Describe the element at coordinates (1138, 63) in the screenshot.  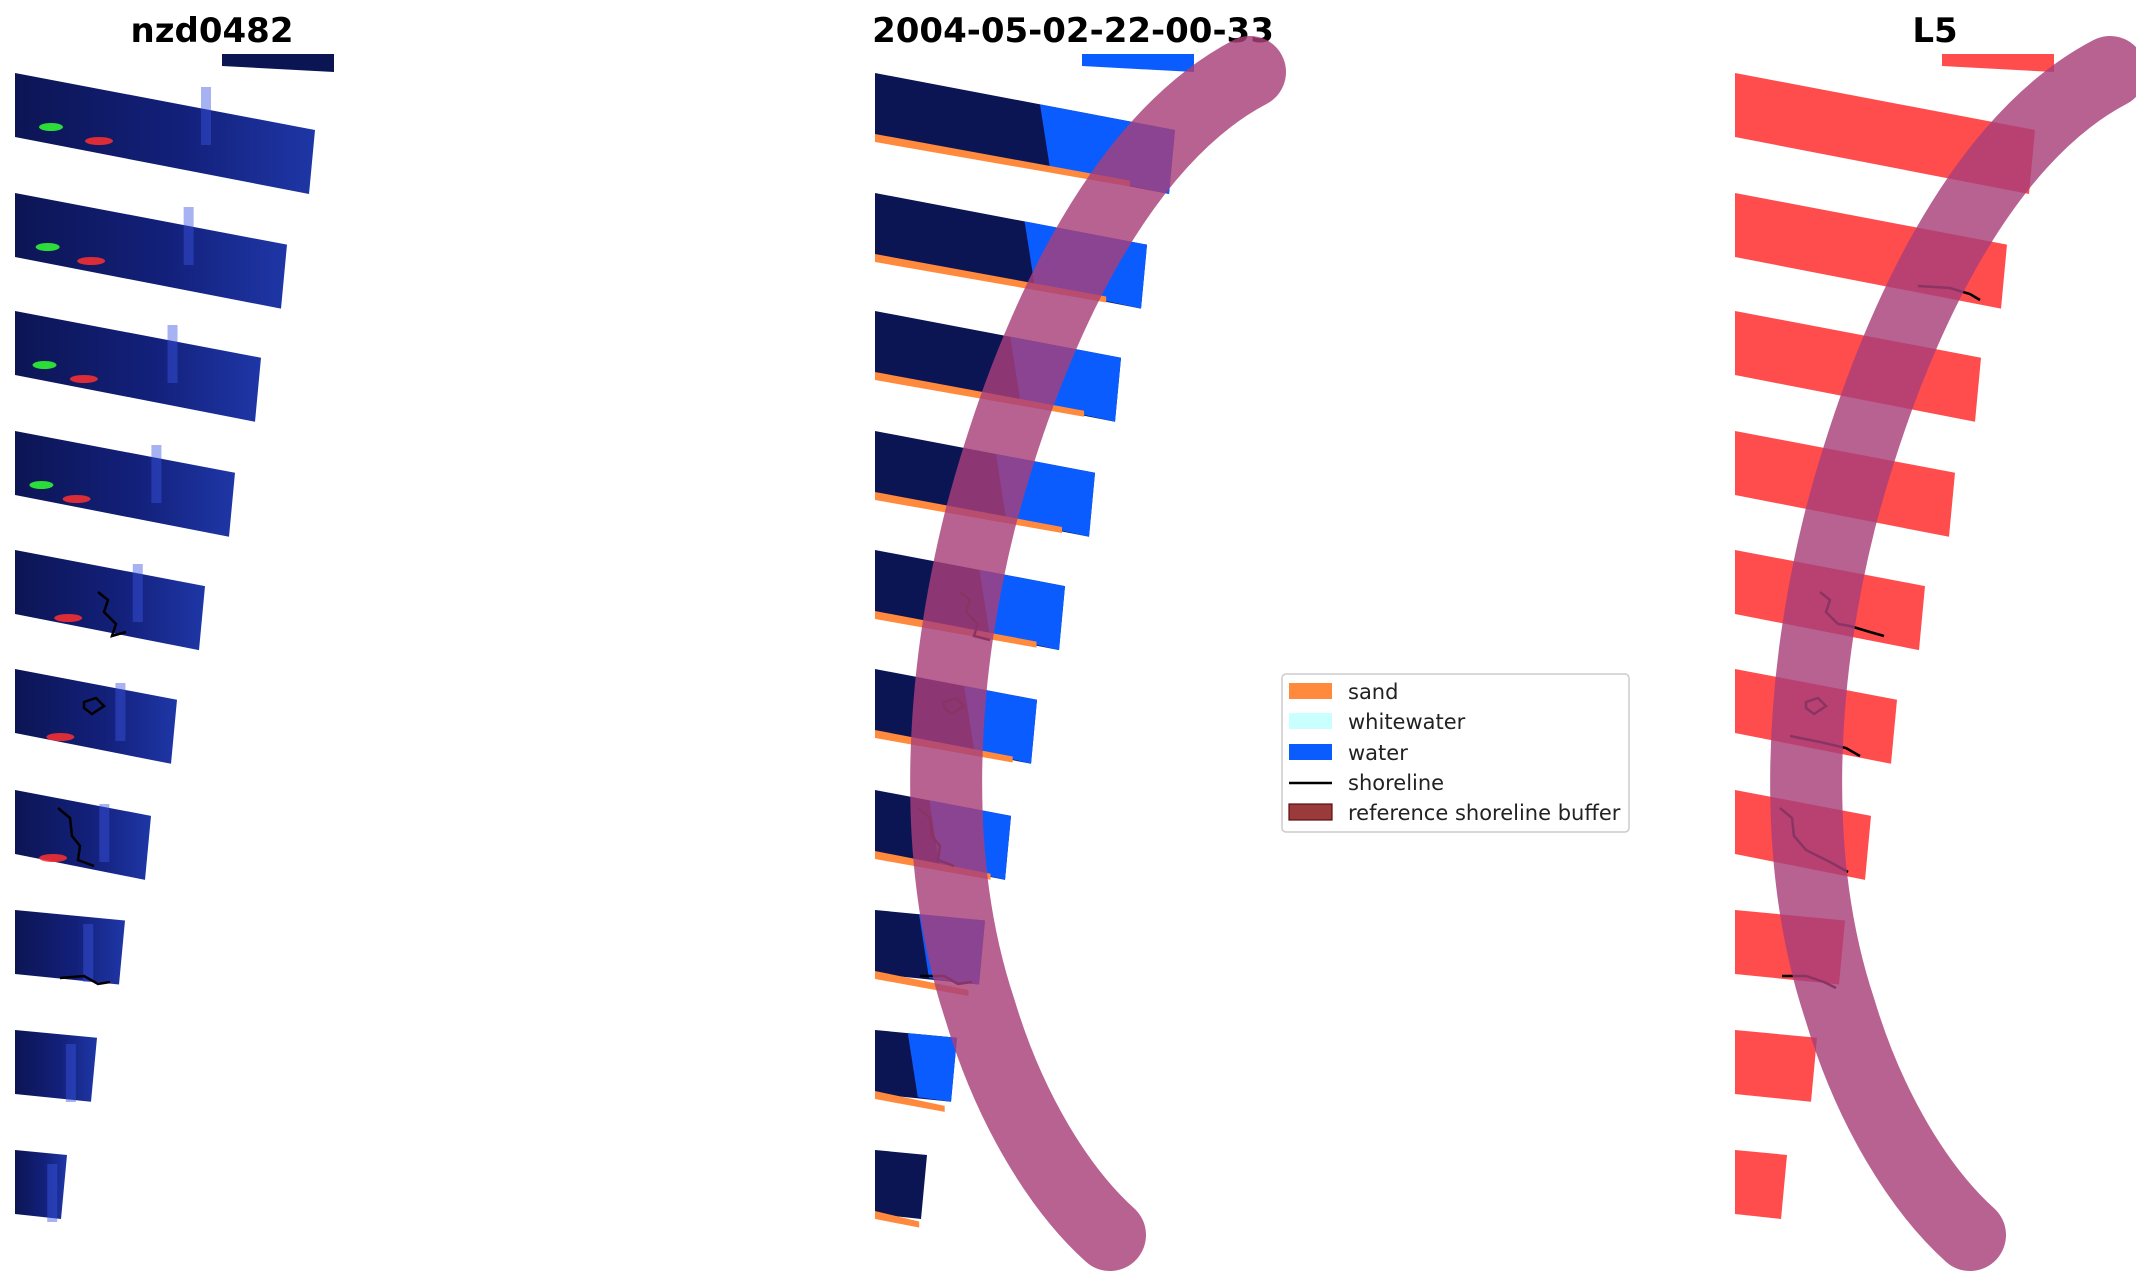
I see `water-band-top-fragment` at that location.